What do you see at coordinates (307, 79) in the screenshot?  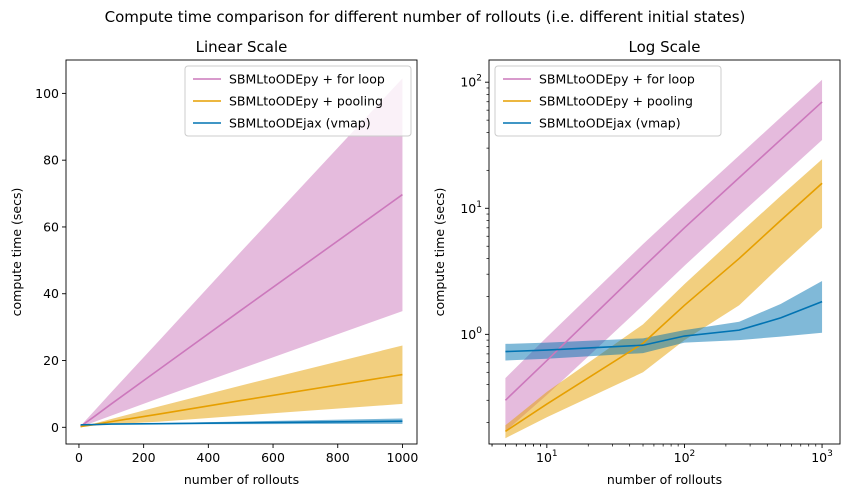 I see `linear-legend-label-sbmltoodepy-for-loop: SBMLtoODEpy + for loop` at bounding box center [307, 79].